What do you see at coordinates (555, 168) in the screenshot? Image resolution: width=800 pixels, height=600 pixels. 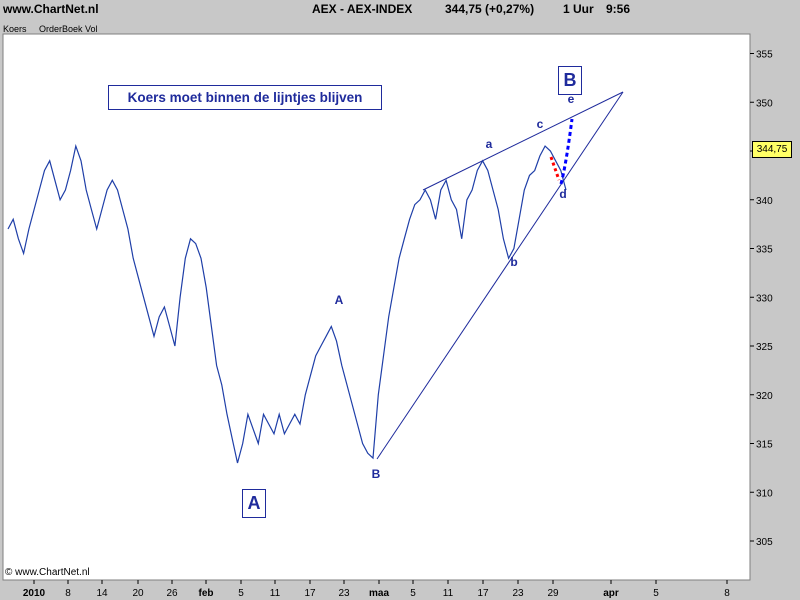 I see `projection-red` at bounding box center [555, 168].